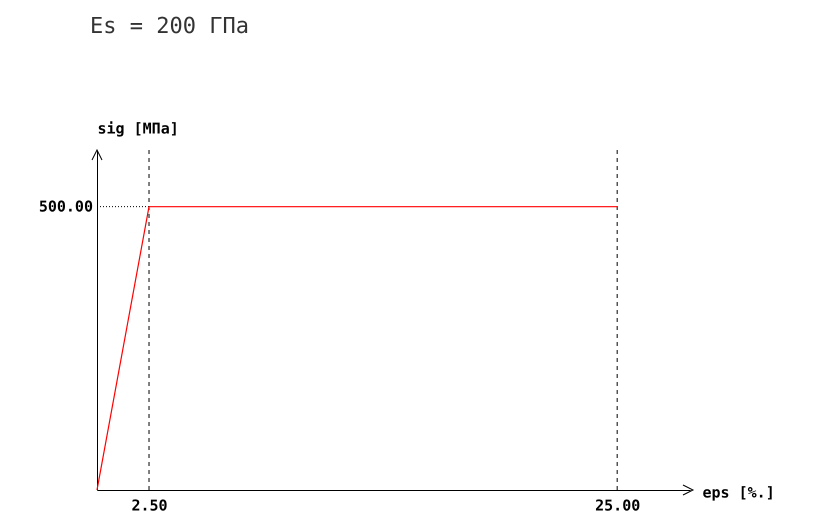 This screenshot has width=815, height=525. I want to click on x-axis-title: eps [%.], so click(738, 493).